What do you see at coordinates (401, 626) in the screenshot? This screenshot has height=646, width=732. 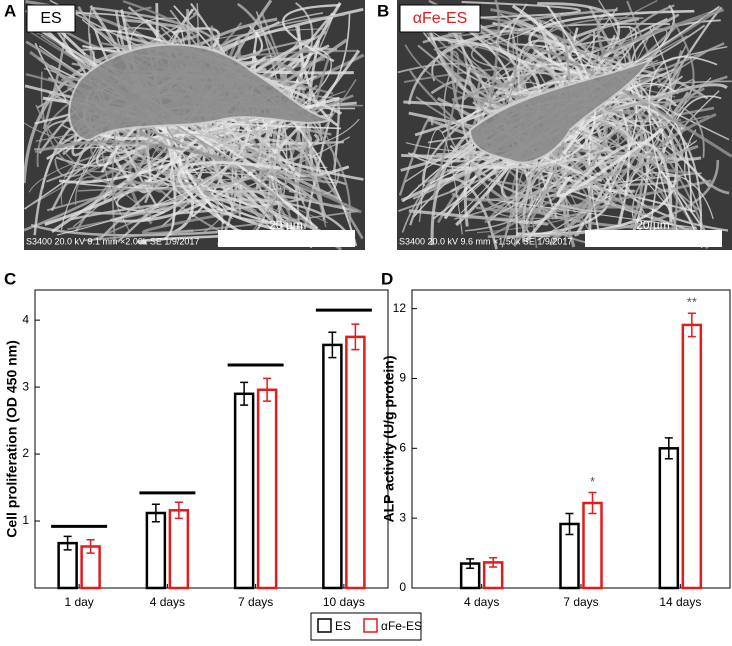 I see `legend-label: αFe-ES` at bounding box center [401, 626].